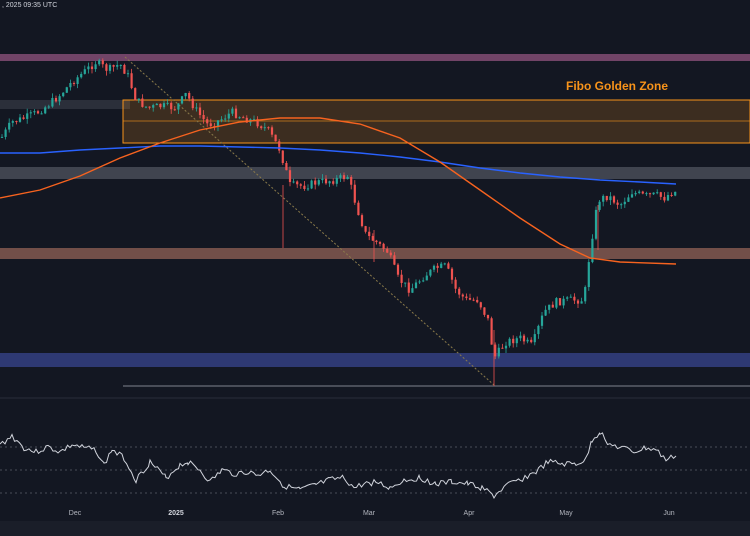  I want to click on x-tick-jun: Jun, so click(669, 513).